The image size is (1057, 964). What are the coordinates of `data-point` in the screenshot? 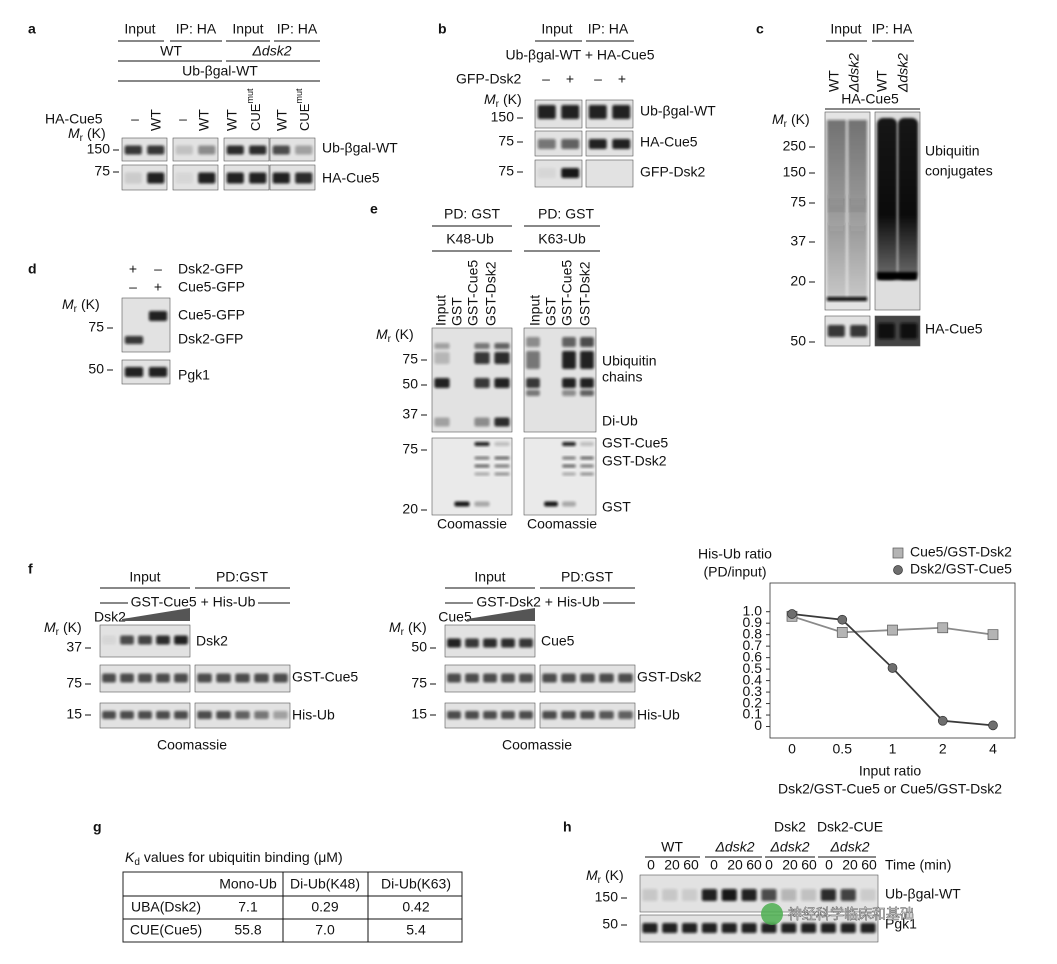 It's located at (993, 725).